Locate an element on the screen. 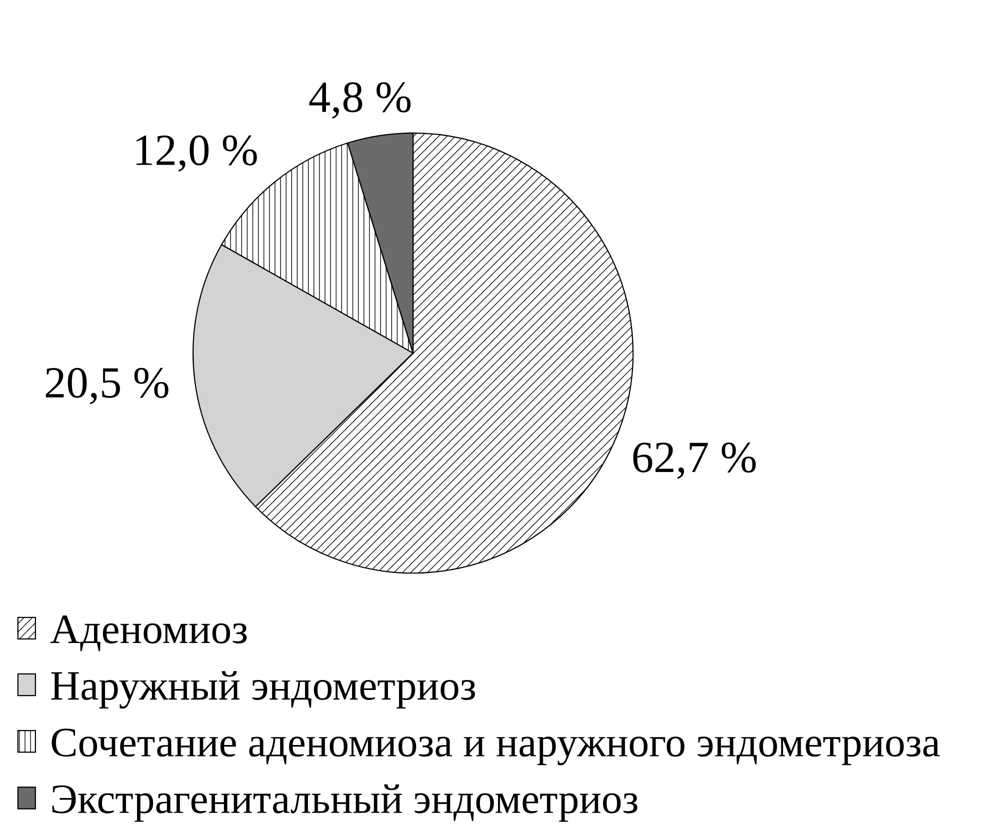 The image size is (996, 839). legend-label: Аденомиоз is located at coordinates (148, 634).